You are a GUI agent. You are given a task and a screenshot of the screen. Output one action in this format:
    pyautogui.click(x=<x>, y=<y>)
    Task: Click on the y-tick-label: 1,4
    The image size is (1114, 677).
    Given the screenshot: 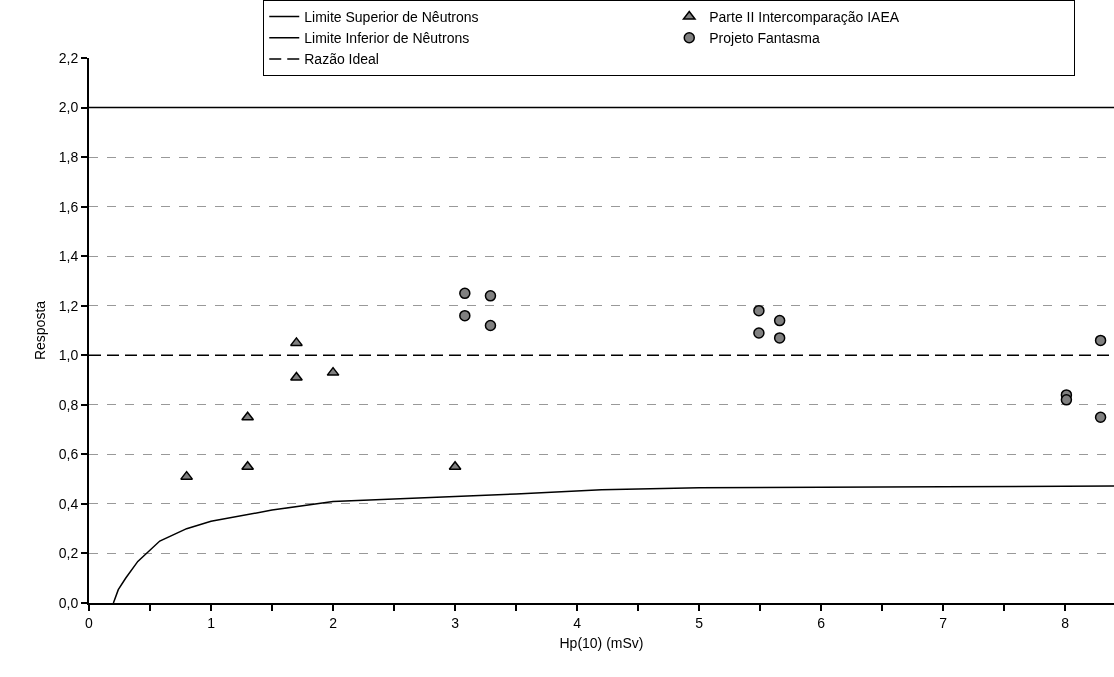 What is the action you would take?
    pyautogui.click(x=68, y=256)
    